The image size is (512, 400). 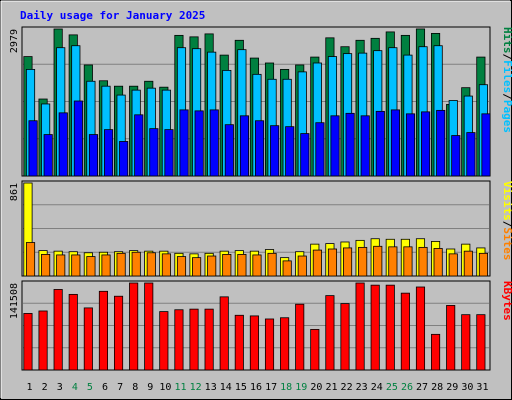 I want to click on x-tick-label: 2, so click(x=45, y=387).